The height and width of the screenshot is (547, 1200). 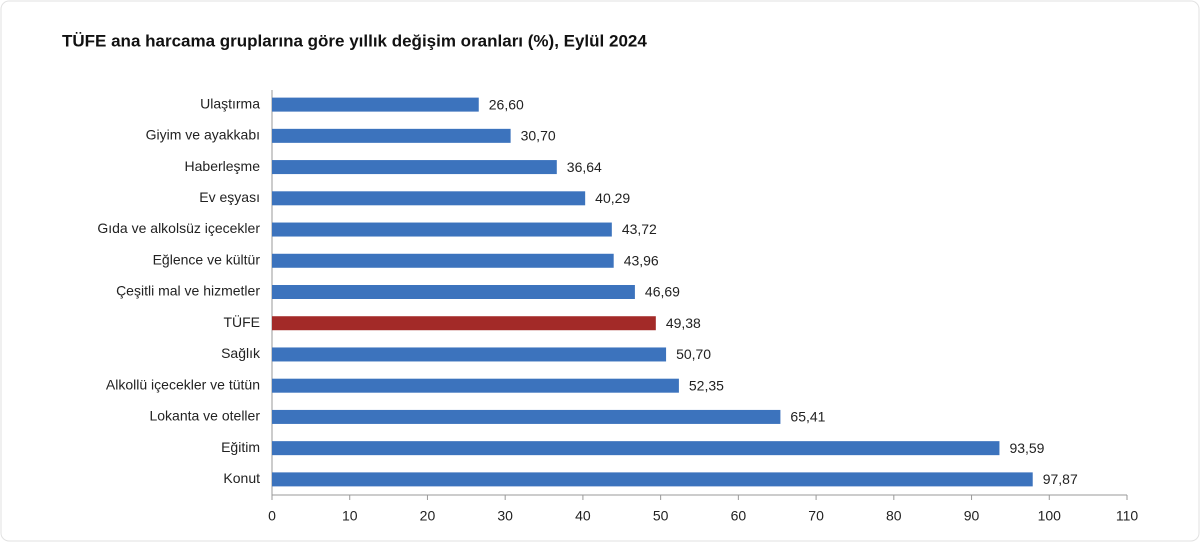 What do you see at coordinates (188, 291) in the screenshot?
I see `y-tick-label: Çeşitli mal ve hizmetler` at bounding box center [188, 291].